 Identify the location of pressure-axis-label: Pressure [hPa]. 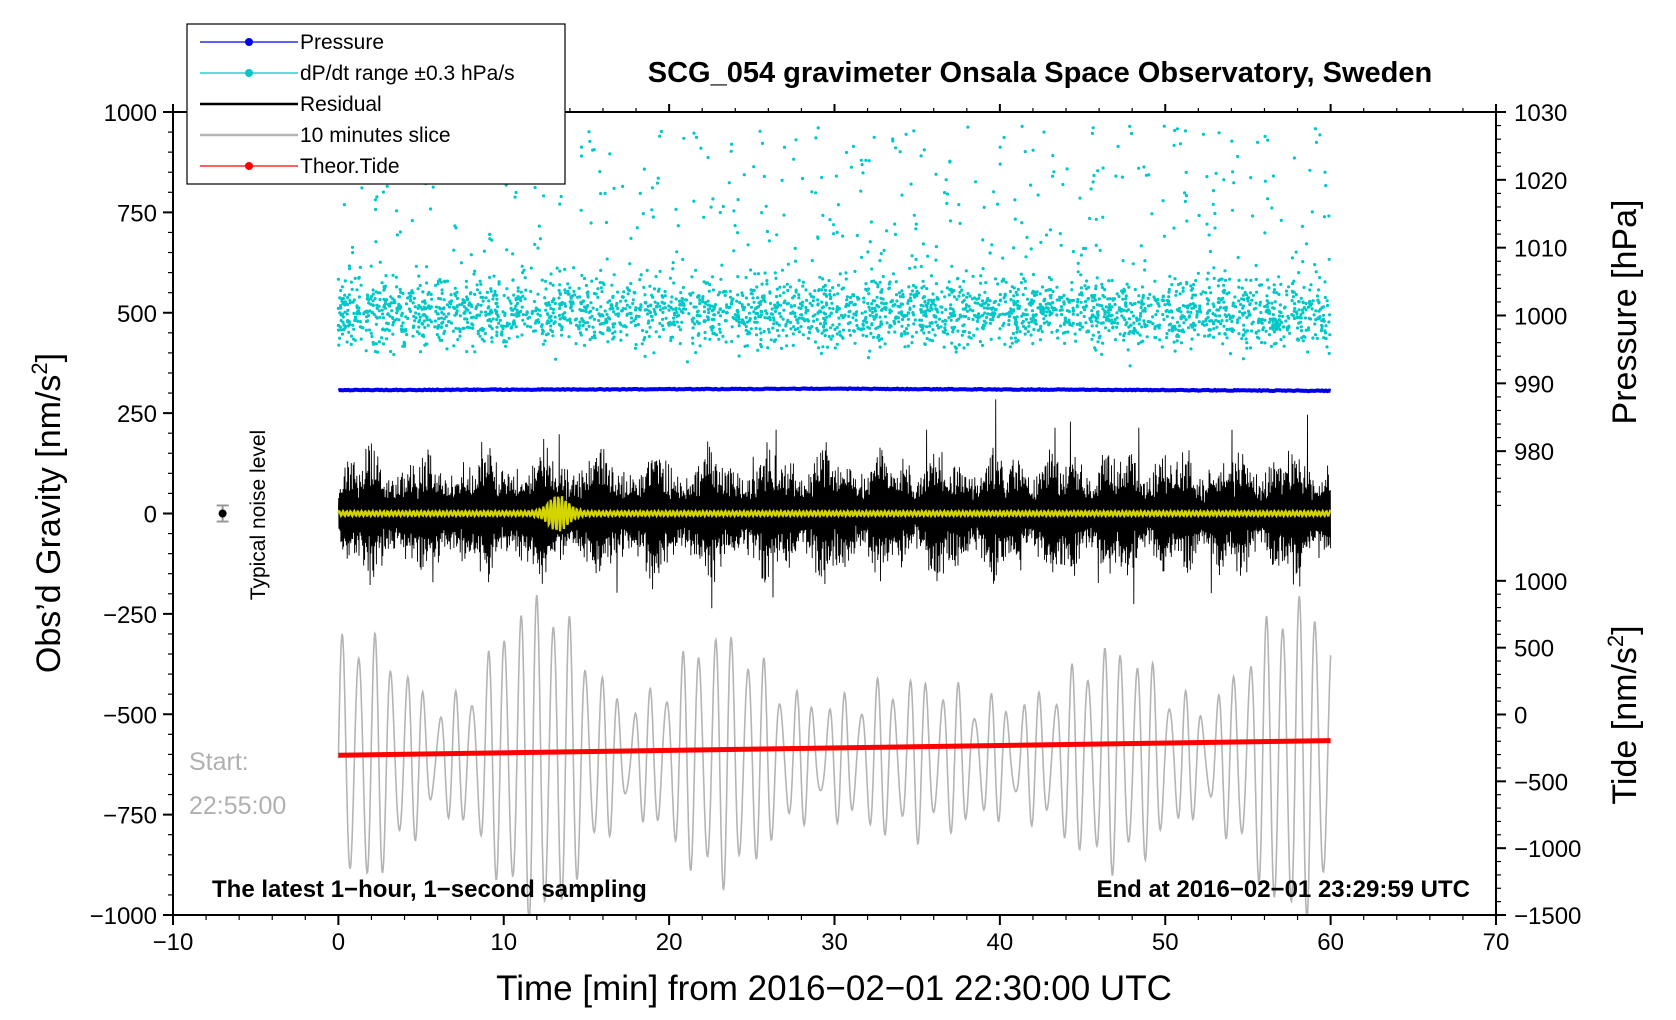
(1625, 312).